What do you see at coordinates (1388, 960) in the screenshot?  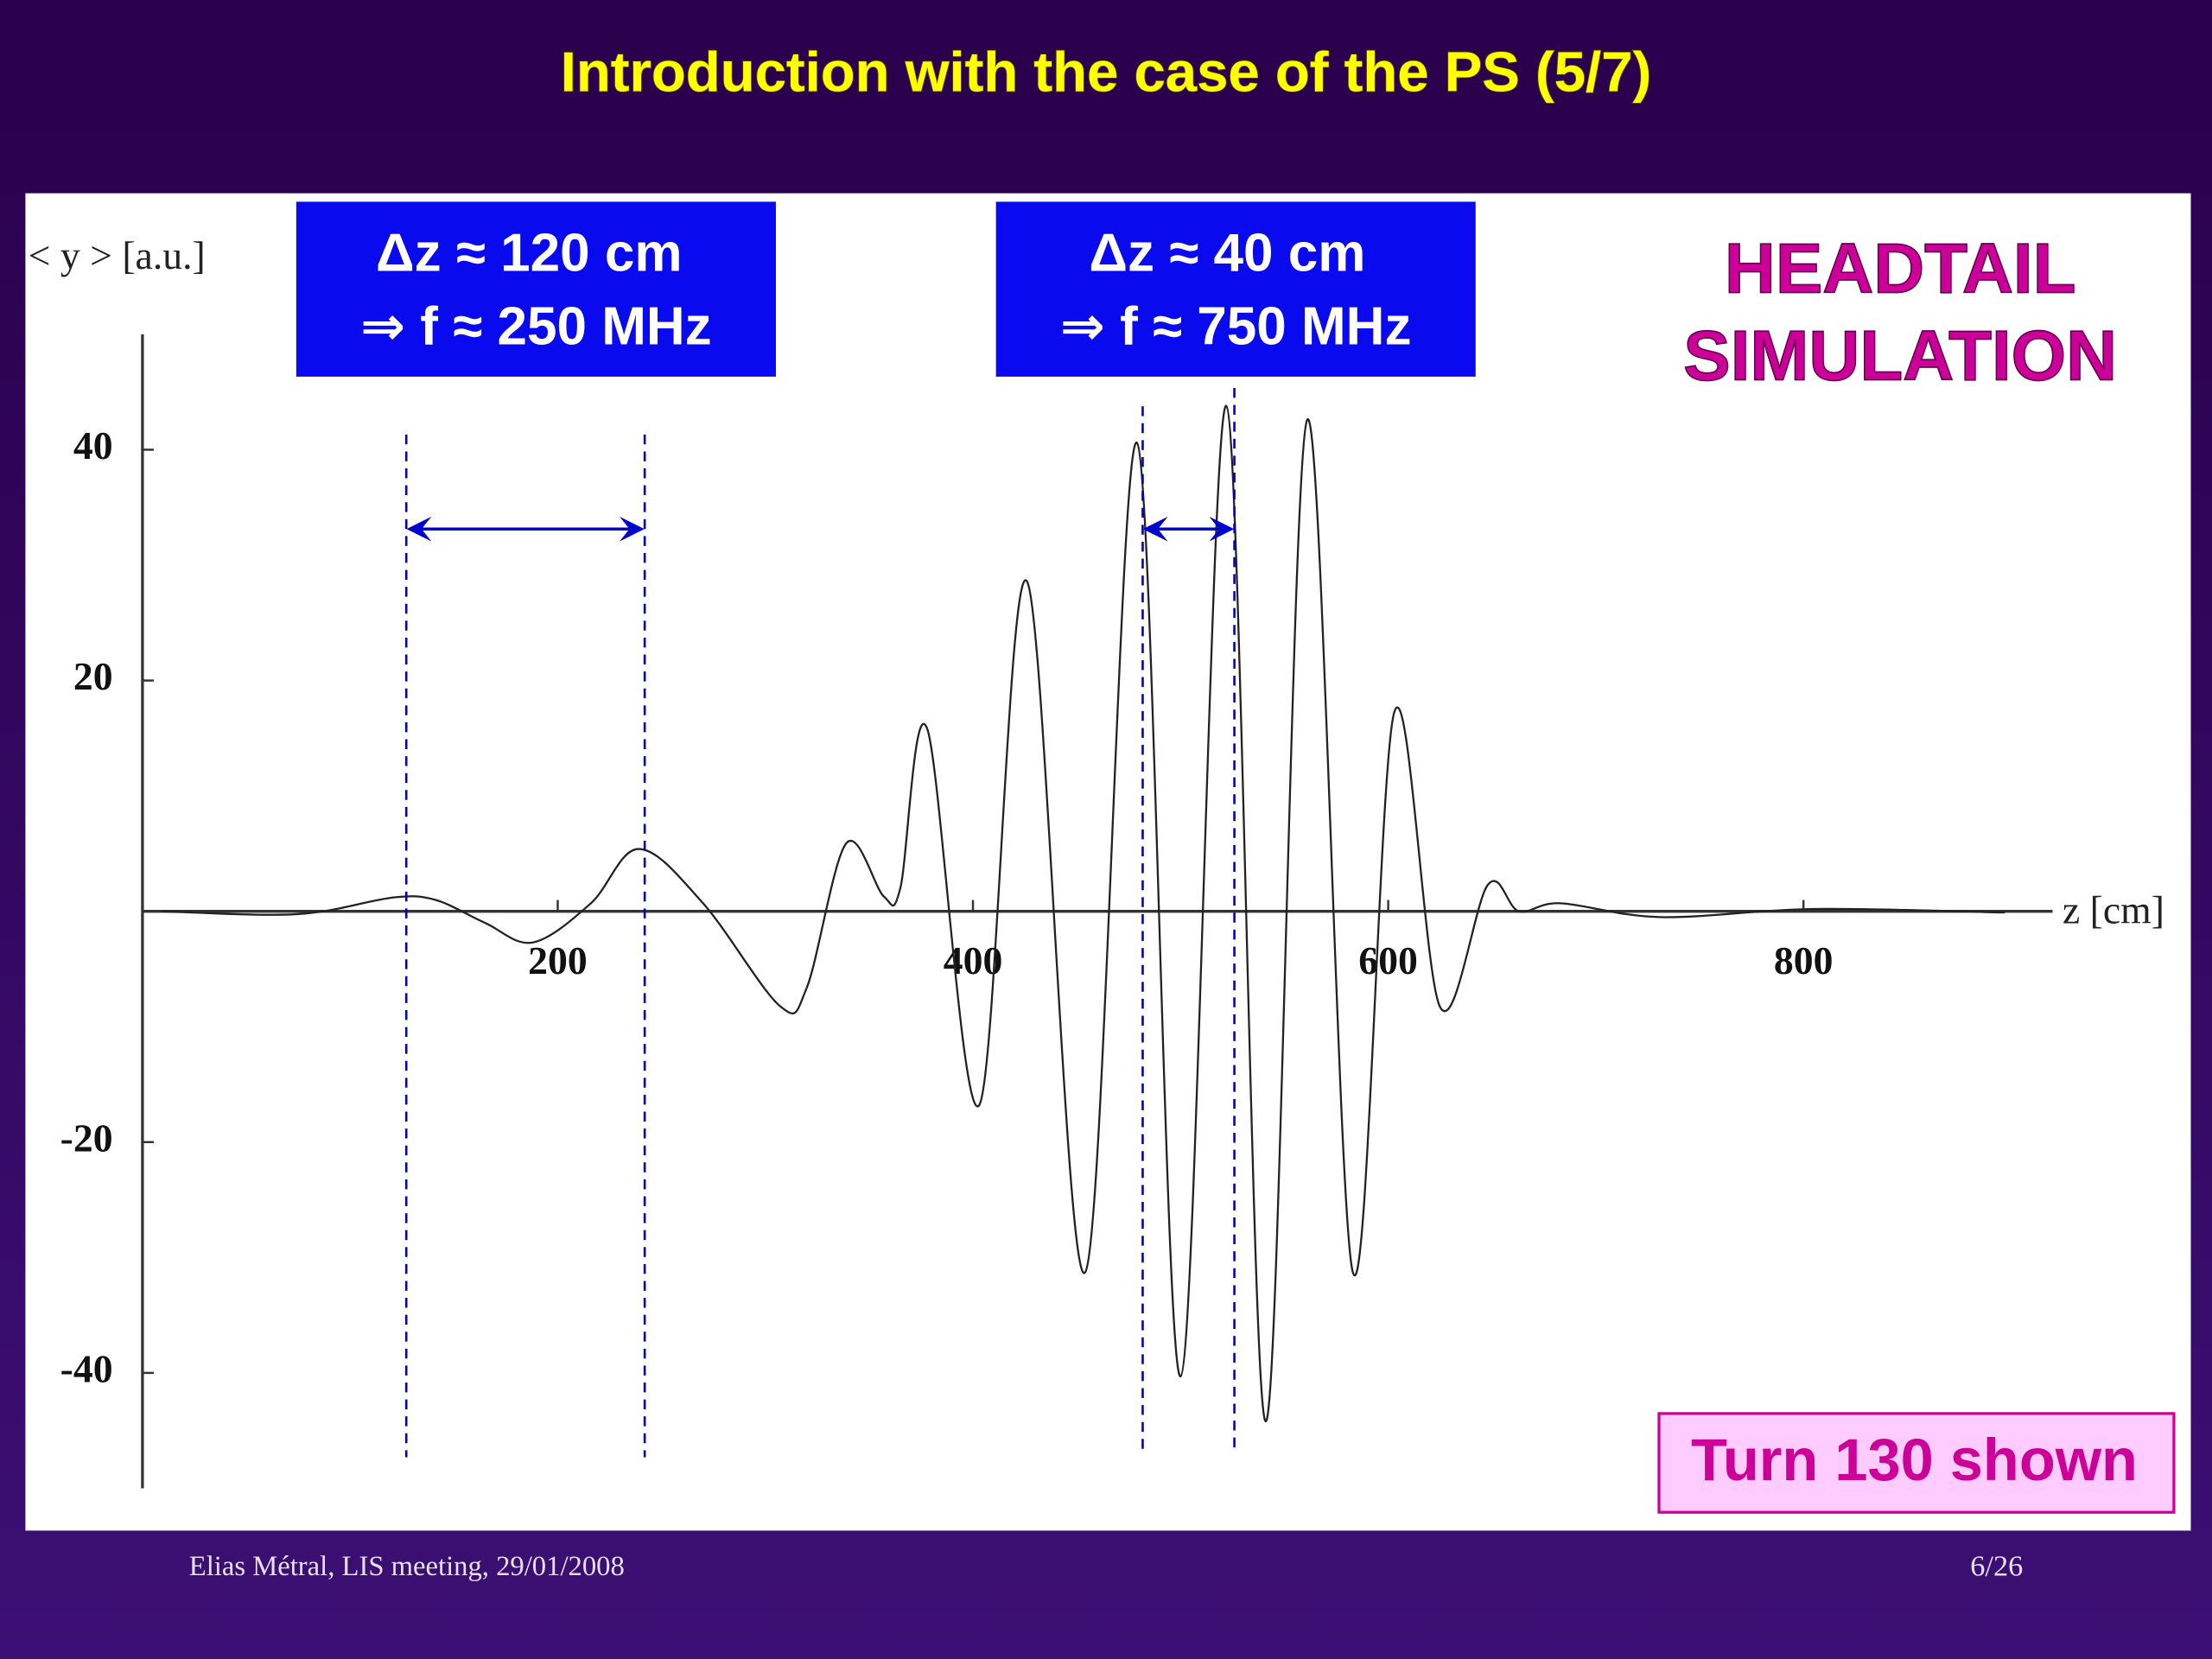 I see `x-tick-label: 600` at bounding box center [1388, 960].